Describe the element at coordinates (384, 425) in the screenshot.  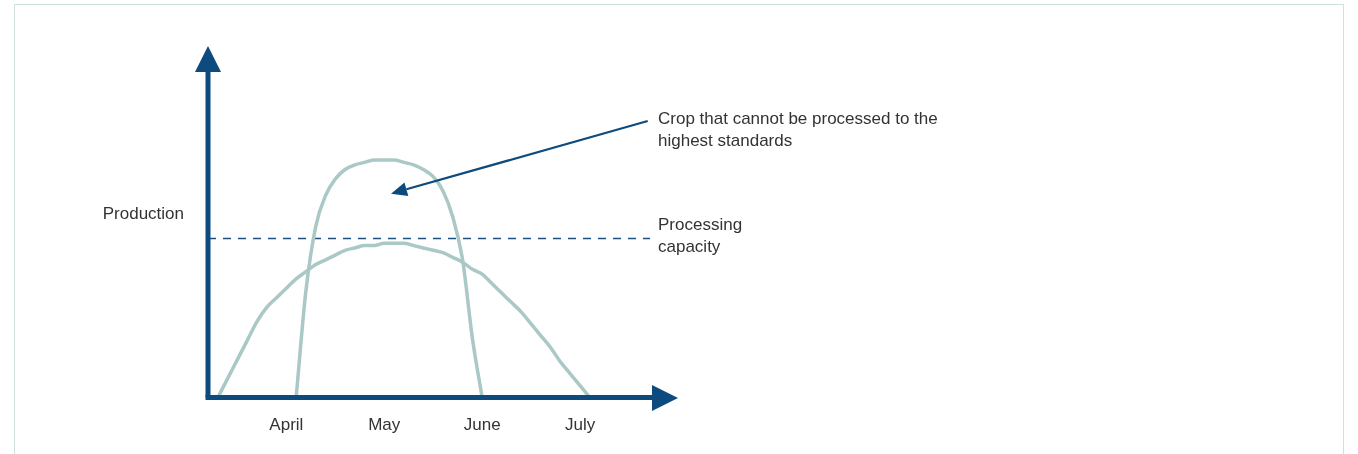
I see `x-tick-label: May` at that location.